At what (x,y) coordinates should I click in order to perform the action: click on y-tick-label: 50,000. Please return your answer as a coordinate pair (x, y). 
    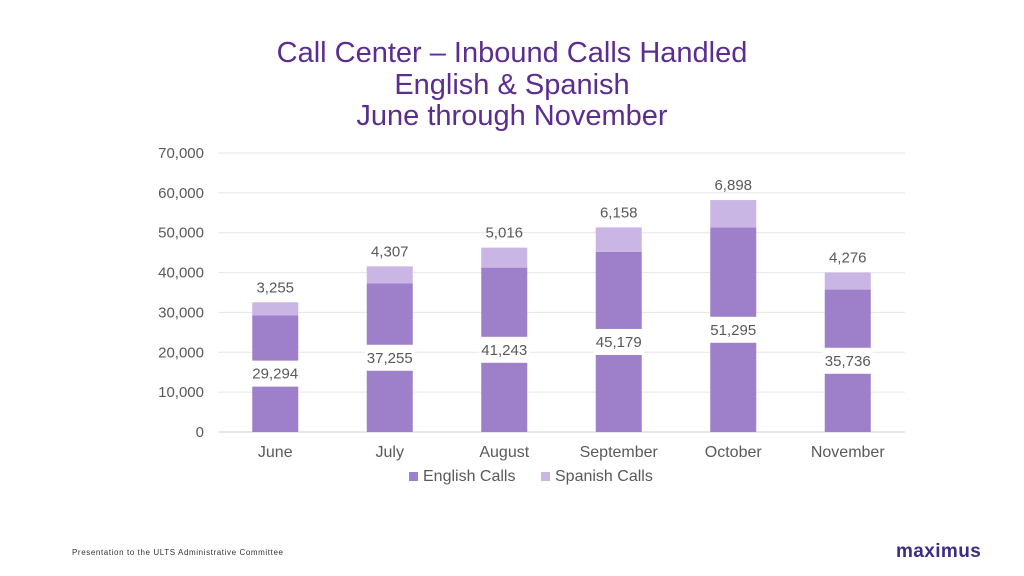
    Looking at the image, I should click on (181, 233).